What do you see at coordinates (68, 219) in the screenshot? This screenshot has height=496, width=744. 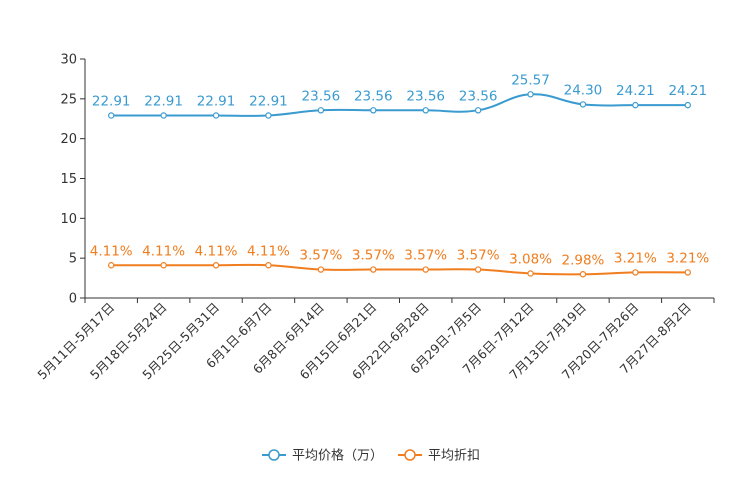 I see `y-tick-label: 10` at bounding box center [68, 219].